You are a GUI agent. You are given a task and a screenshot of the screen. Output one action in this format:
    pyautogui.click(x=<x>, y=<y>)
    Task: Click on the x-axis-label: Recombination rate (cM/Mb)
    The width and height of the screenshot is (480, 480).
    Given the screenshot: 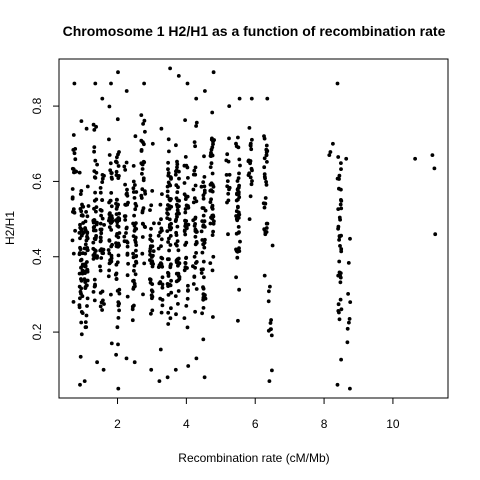 What is the action you would take?
    pyautogui.click(x=253, y=458)
    